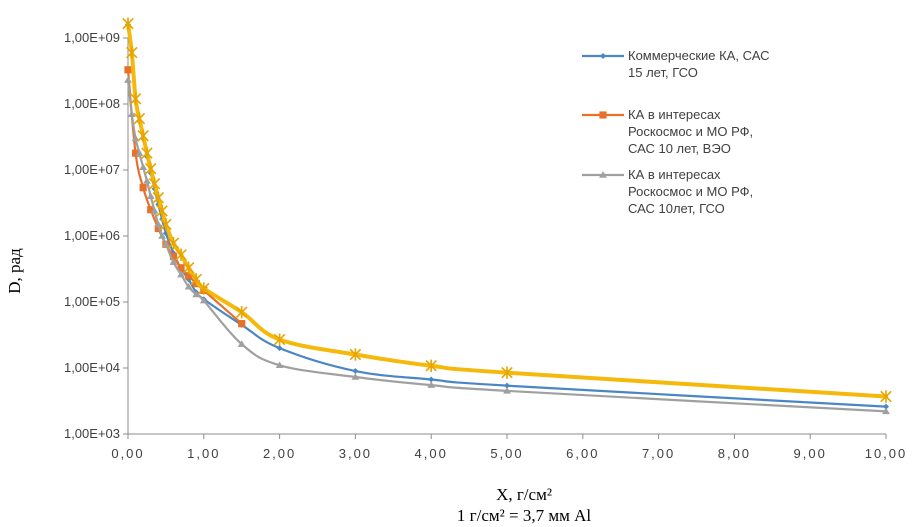 The width and height of the screenshot is (917, 527). I want to click on x-tick-label: 9,00, so click(810, 453).